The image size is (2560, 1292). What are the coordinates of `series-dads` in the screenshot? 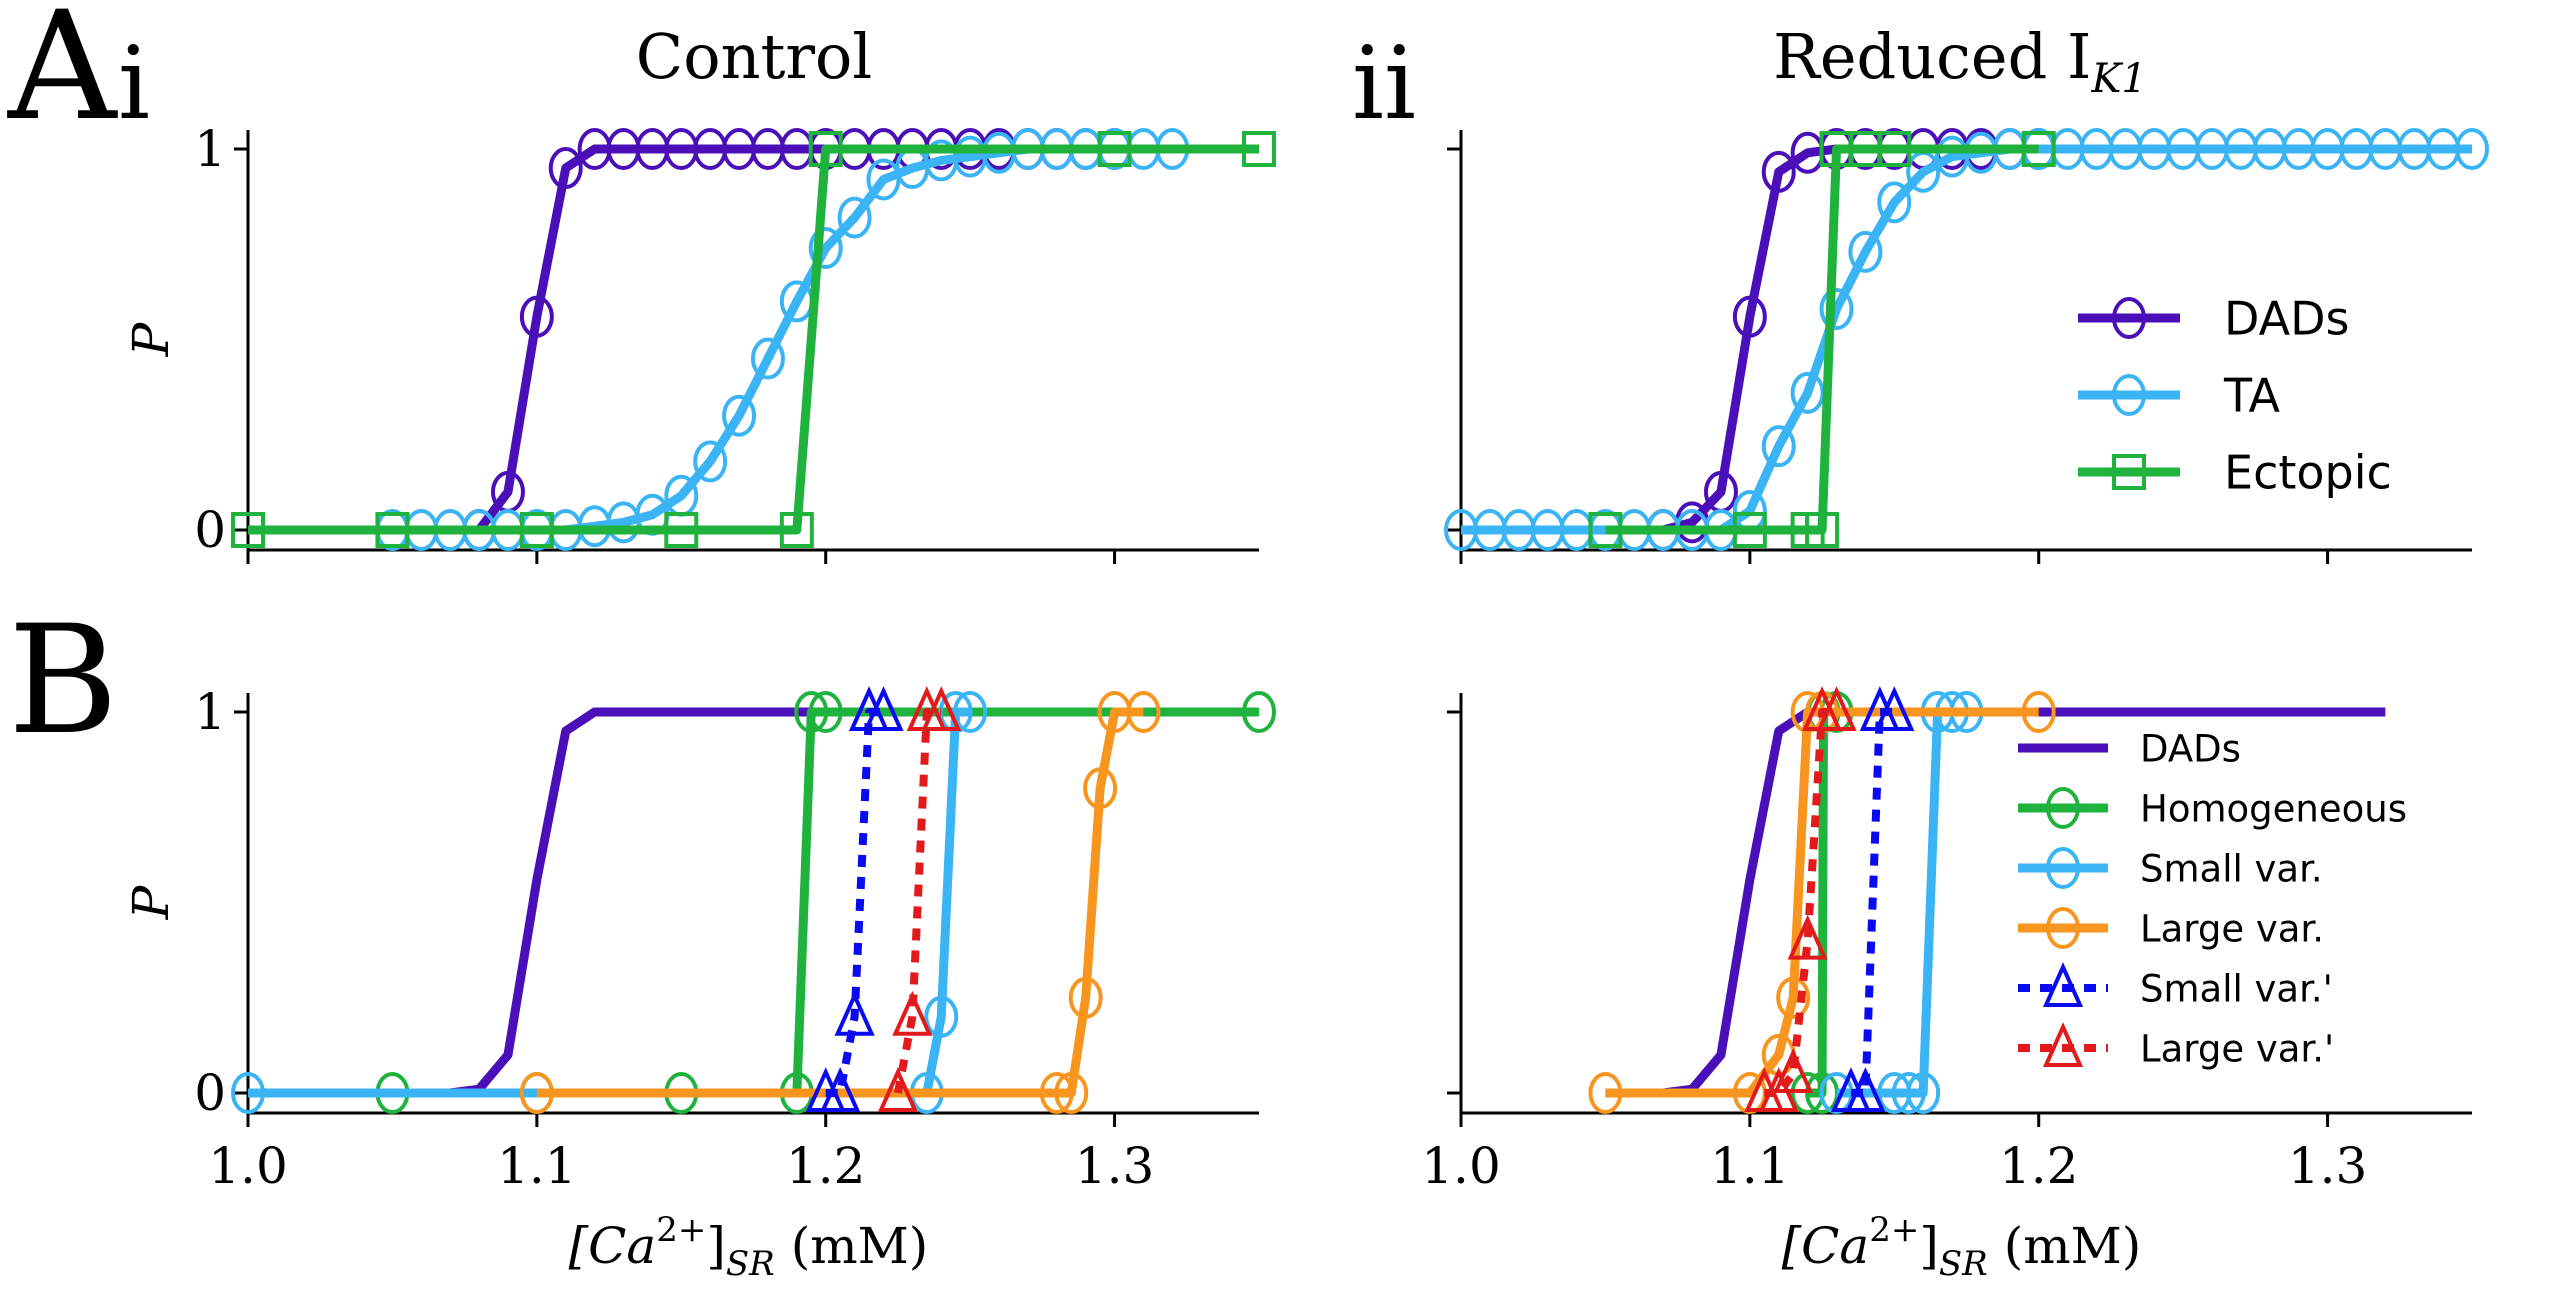 It's located at (537, 902).